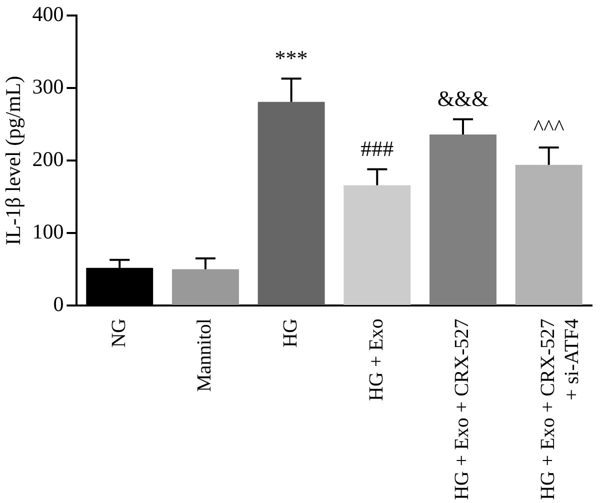 The image size is (600, 503). I want to click on y-tick-label: 0, so click(58, 304).